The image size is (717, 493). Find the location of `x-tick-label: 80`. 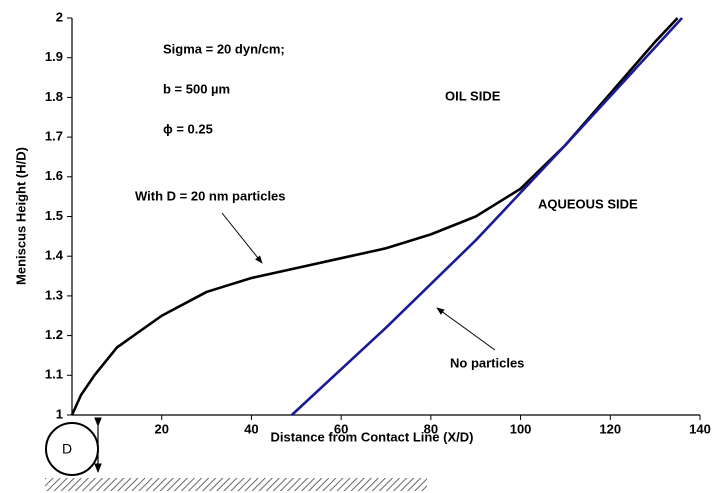

x-tick-label: 80 is located at coordinates (431, 428).